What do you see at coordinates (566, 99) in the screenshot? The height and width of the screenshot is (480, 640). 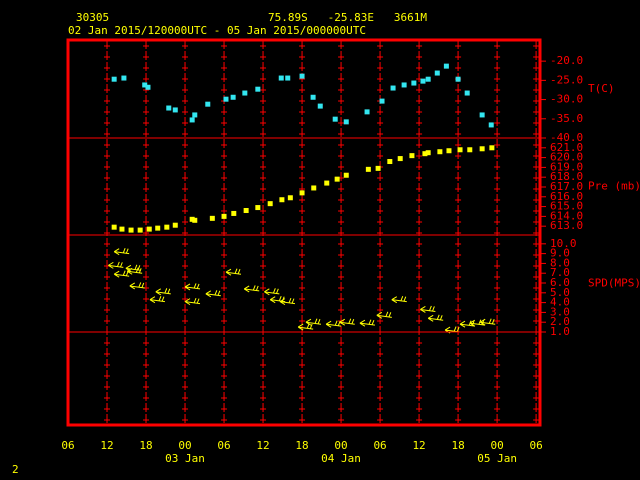 I see `y-tick-label: -30.0` at bounding box center [566, 99].